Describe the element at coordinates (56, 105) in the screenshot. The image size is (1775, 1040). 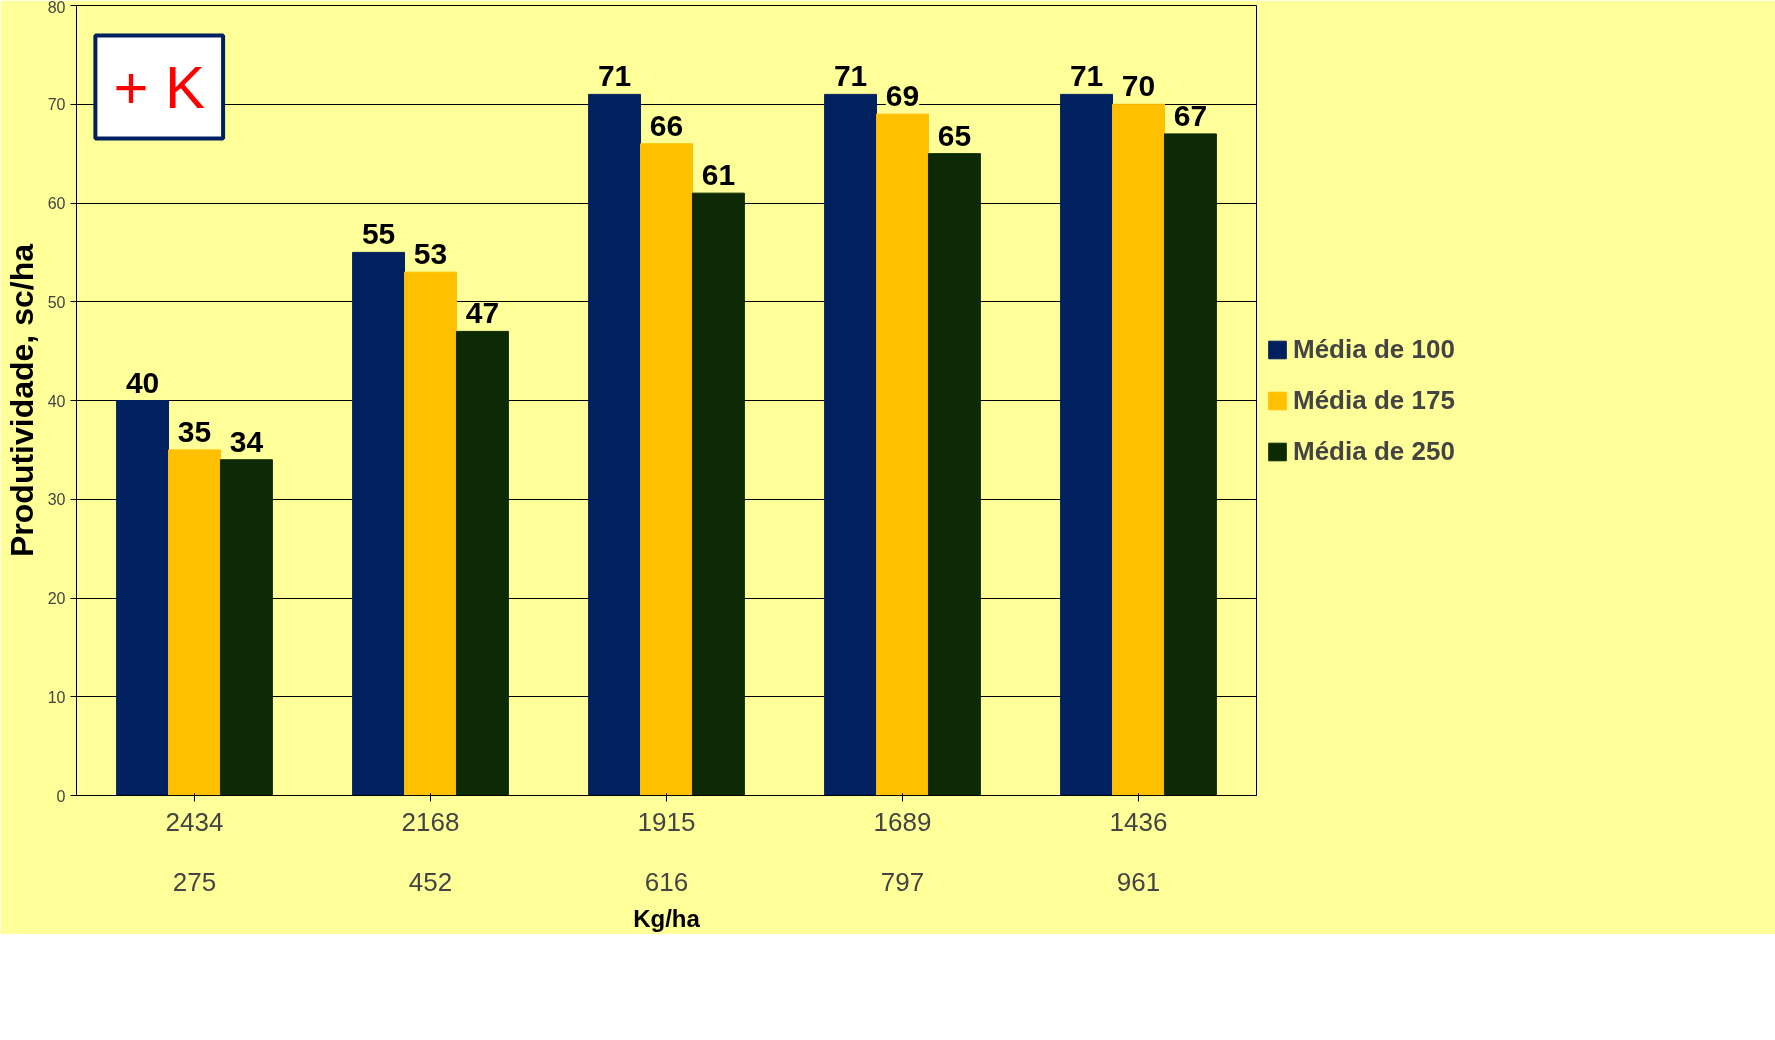
I see `y-tick-label: 70` at that location.